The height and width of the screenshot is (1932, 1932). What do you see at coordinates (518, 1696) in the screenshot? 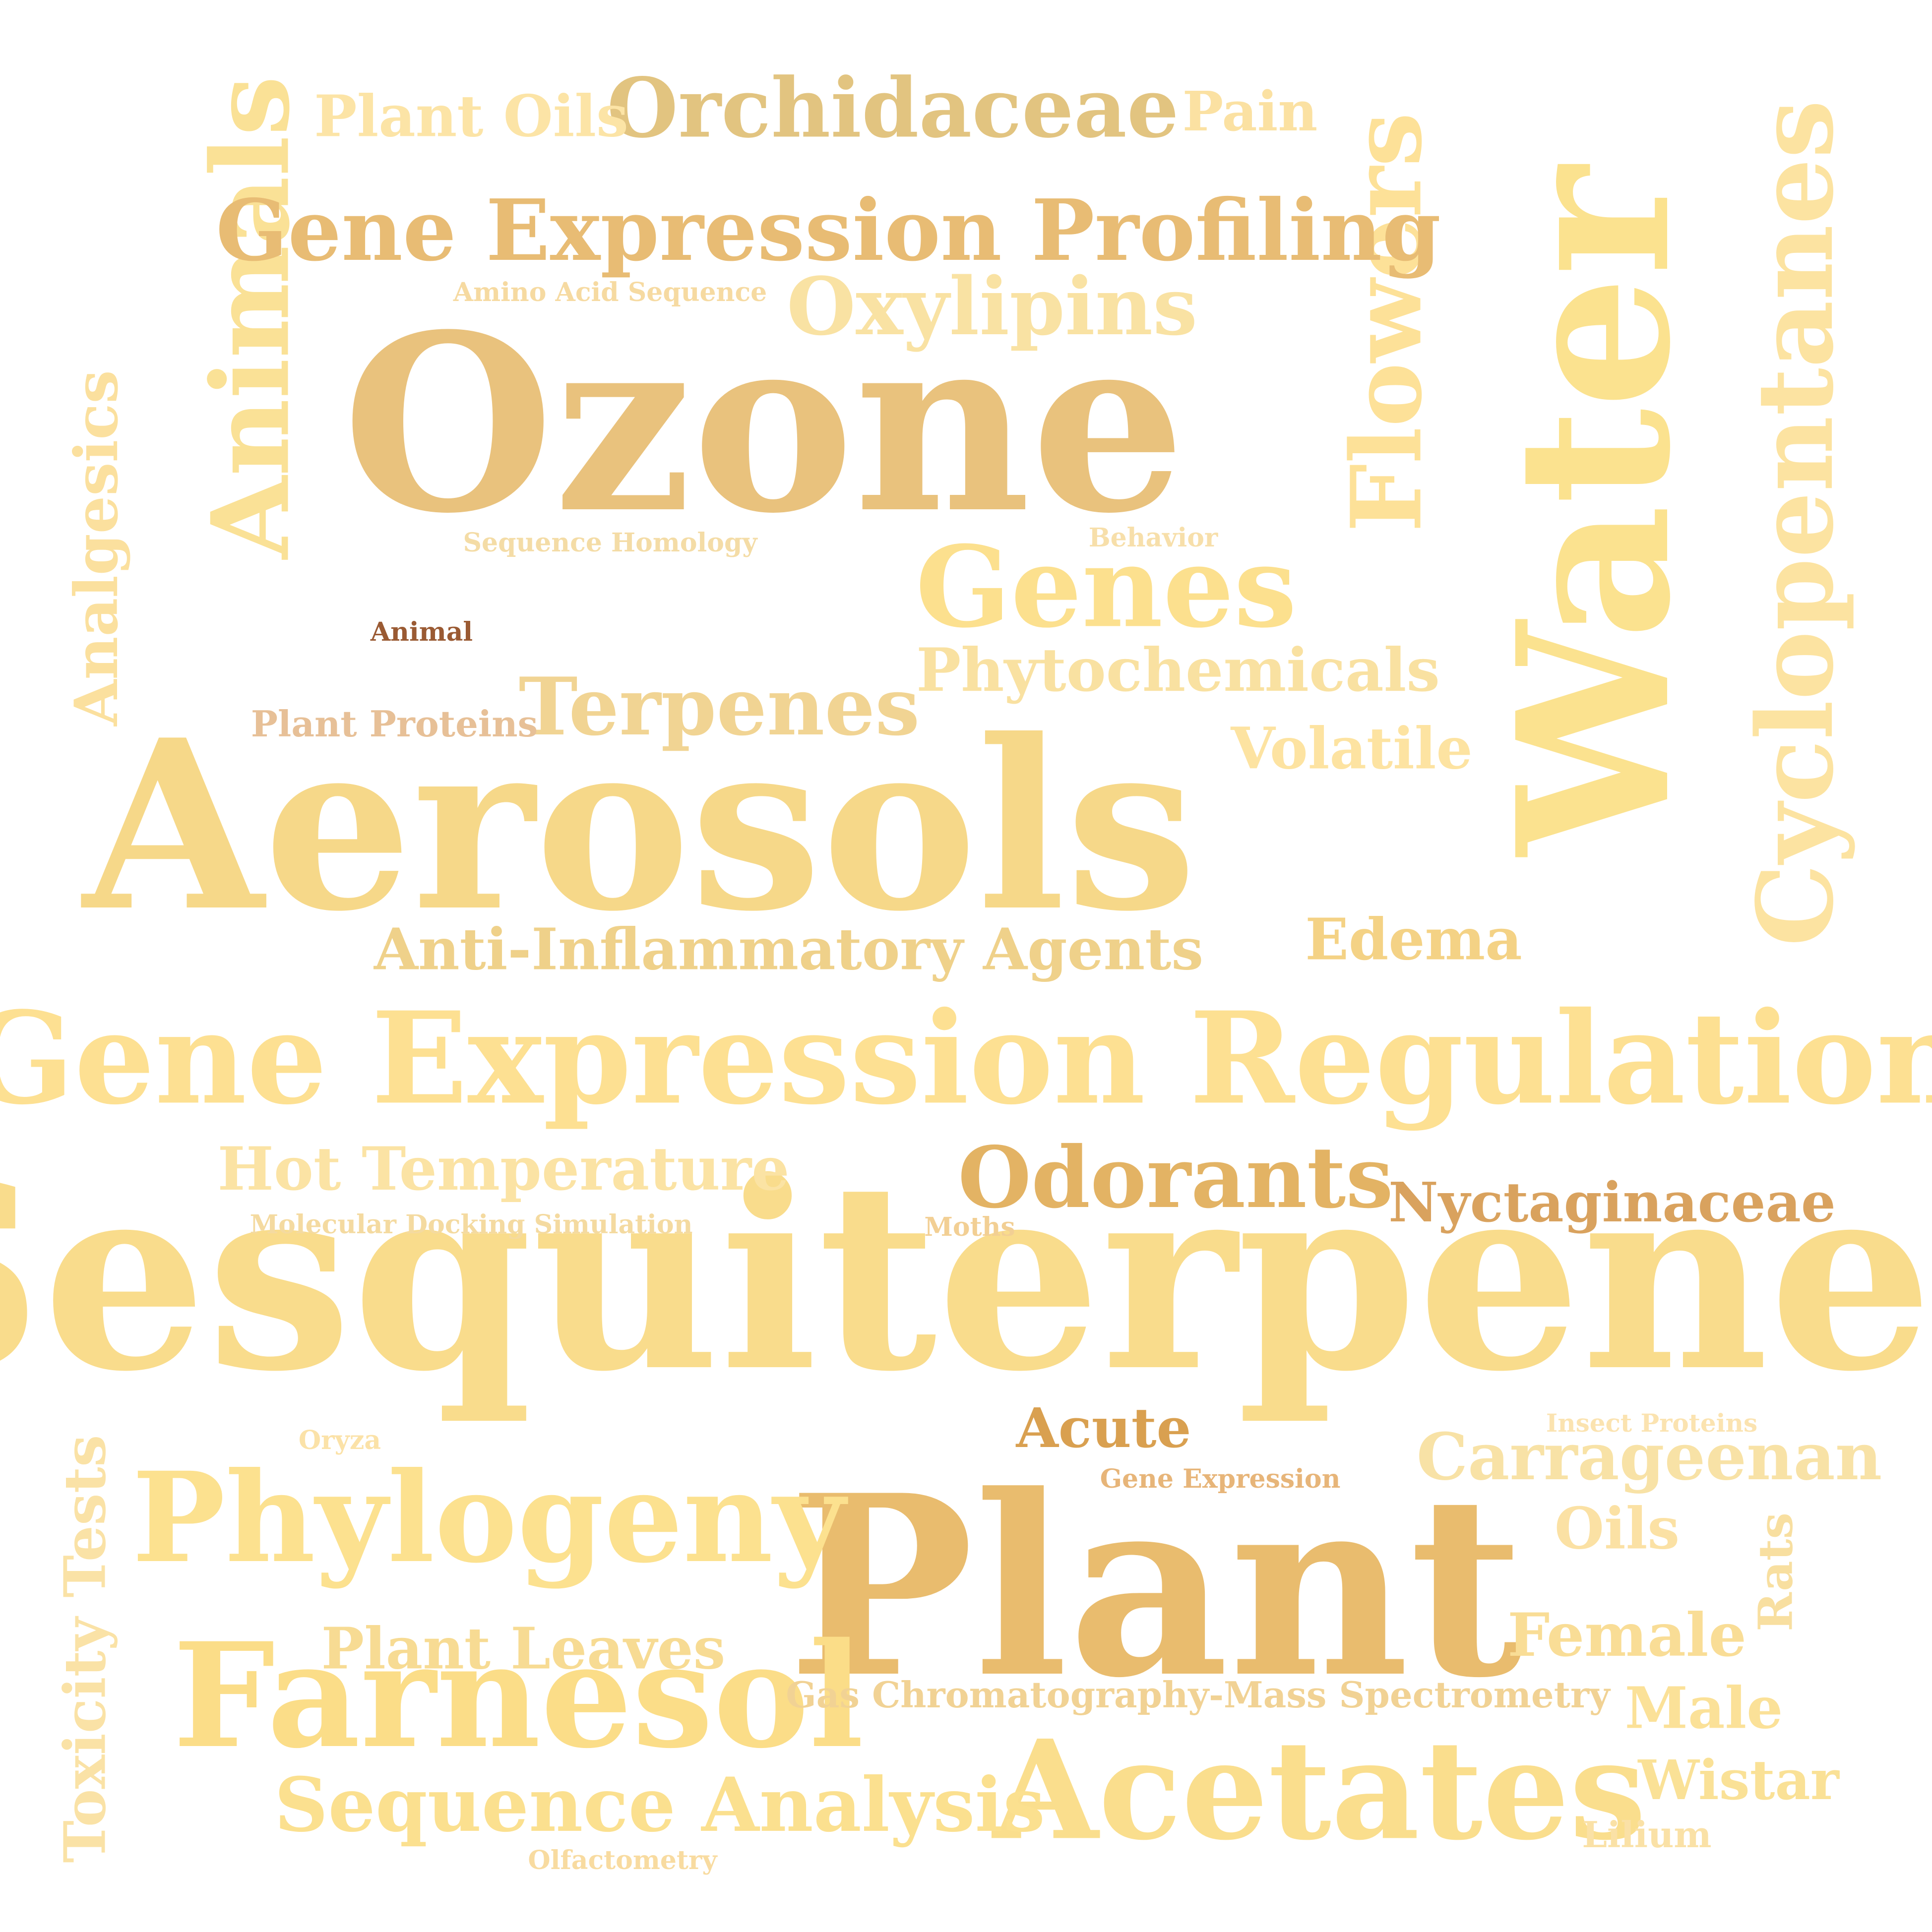
I see `word-farnesol: Farnesol` at bounding box center [518, 1696].